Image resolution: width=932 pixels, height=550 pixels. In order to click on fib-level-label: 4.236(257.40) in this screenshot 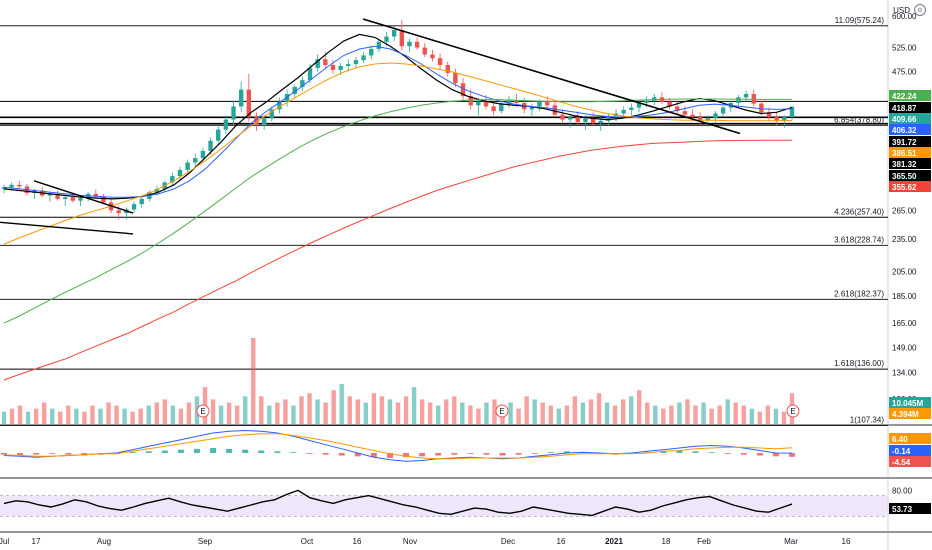, I will do `click(859, 211)`.